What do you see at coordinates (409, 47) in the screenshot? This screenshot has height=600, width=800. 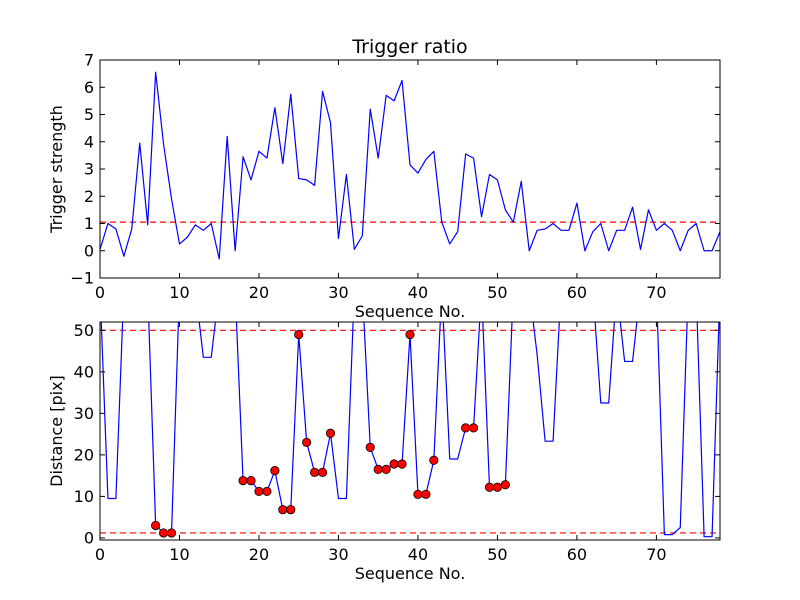 I see `chart-title: Trigger ratio` at bounding box center [409, 47].